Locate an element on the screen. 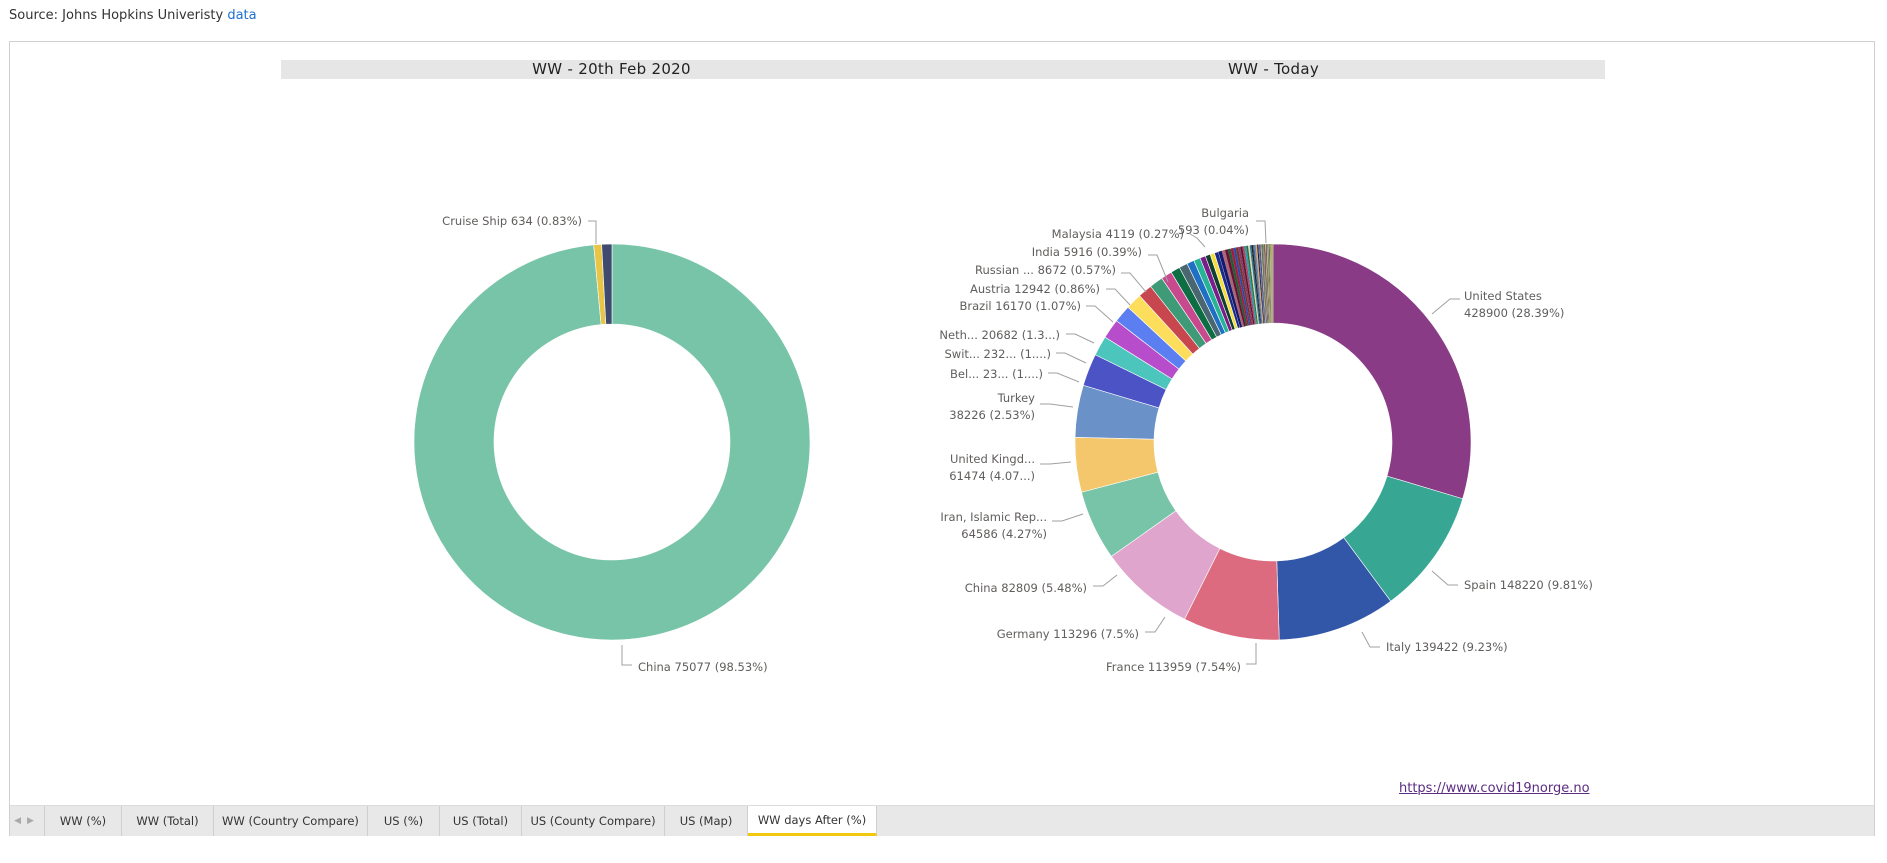  slice-blue-slice is located at coordinates (1242, 286).